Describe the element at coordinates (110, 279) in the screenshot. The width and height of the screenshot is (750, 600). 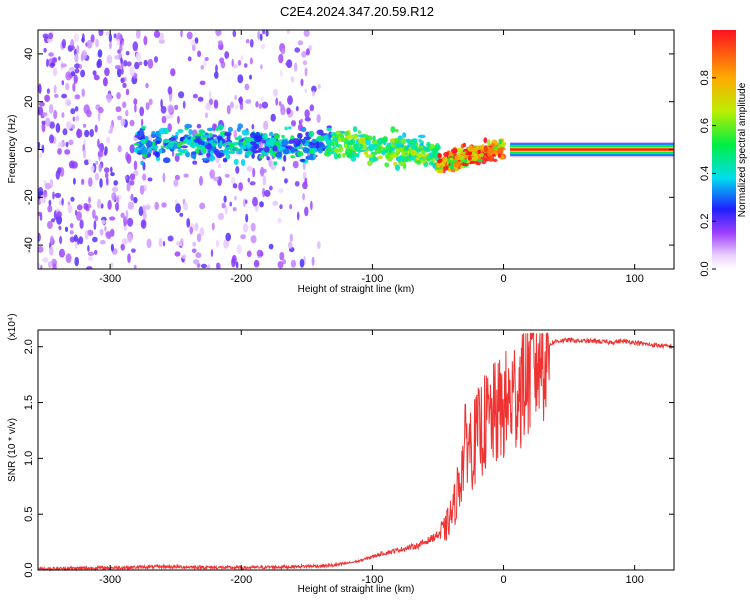
I see `spec-xticks-label-0: -300` at that location.